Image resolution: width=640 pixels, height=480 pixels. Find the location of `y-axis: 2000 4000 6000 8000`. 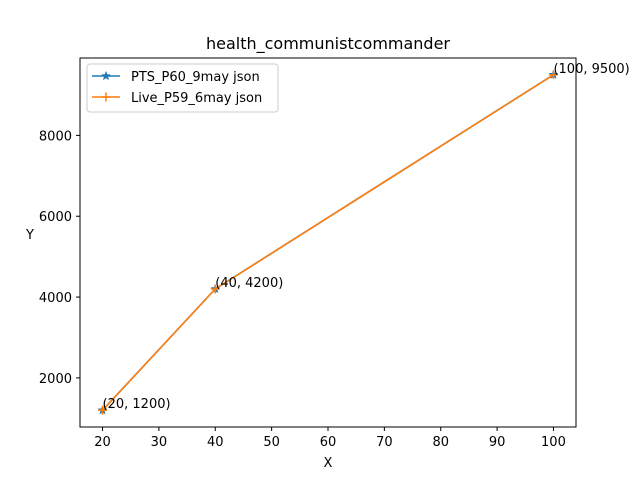

y-axis: 2000 4000 6000 8000 is located at coordinates (59, 258).